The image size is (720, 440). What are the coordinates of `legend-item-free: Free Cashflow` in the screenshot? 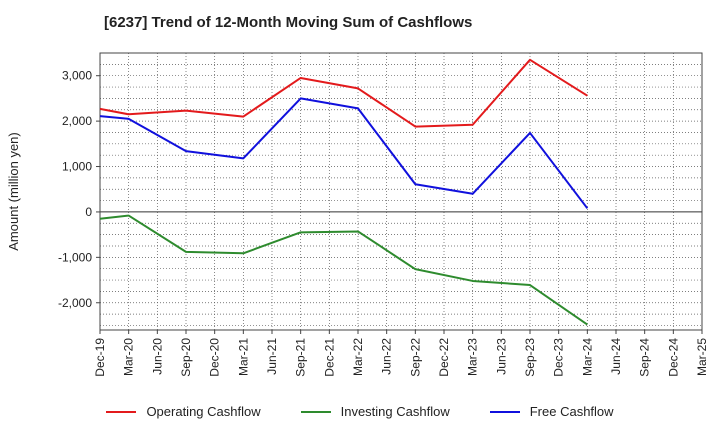 It's located at (551, 411).